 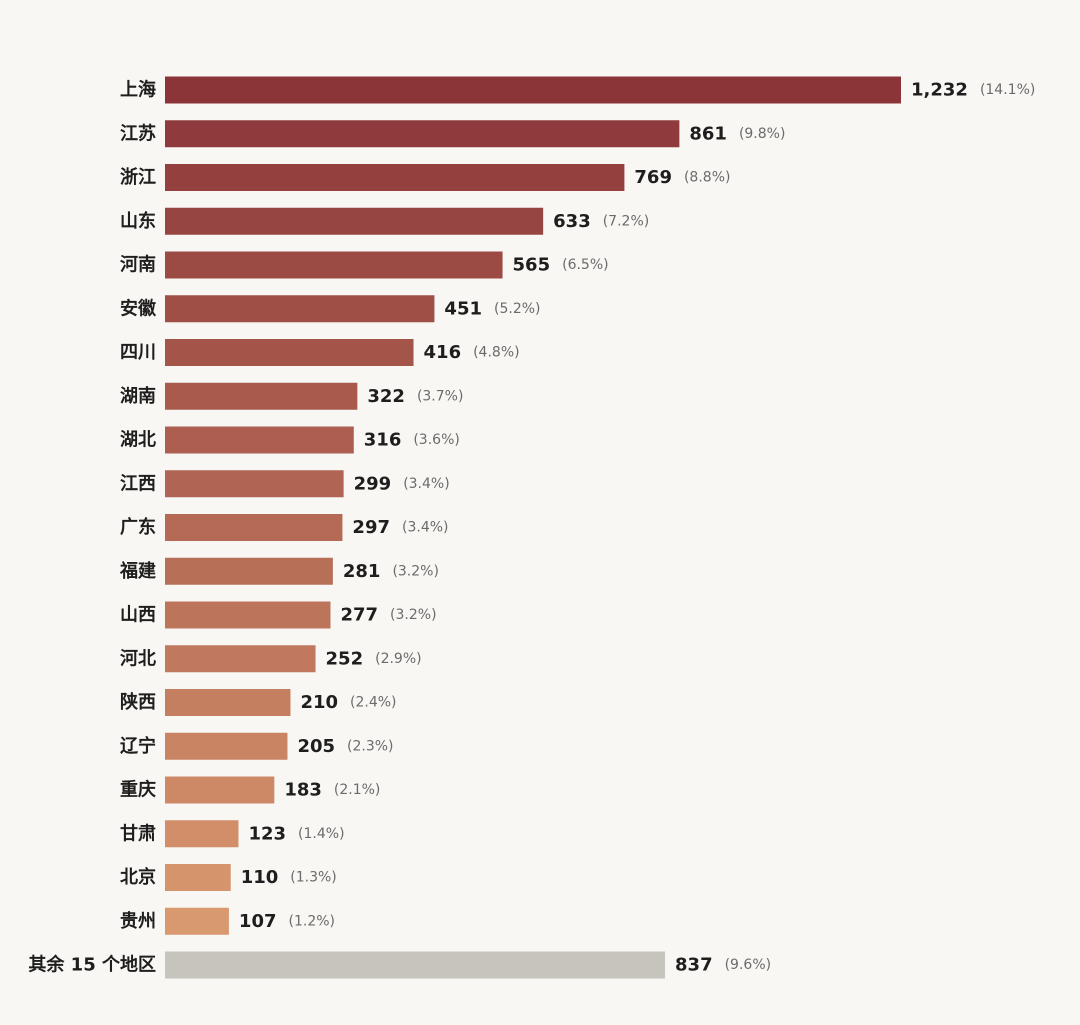 What do you see at coordinates (138, 746) in the screenshot?
I see `category-label: 辽宁` at bounding box center [138, 746].